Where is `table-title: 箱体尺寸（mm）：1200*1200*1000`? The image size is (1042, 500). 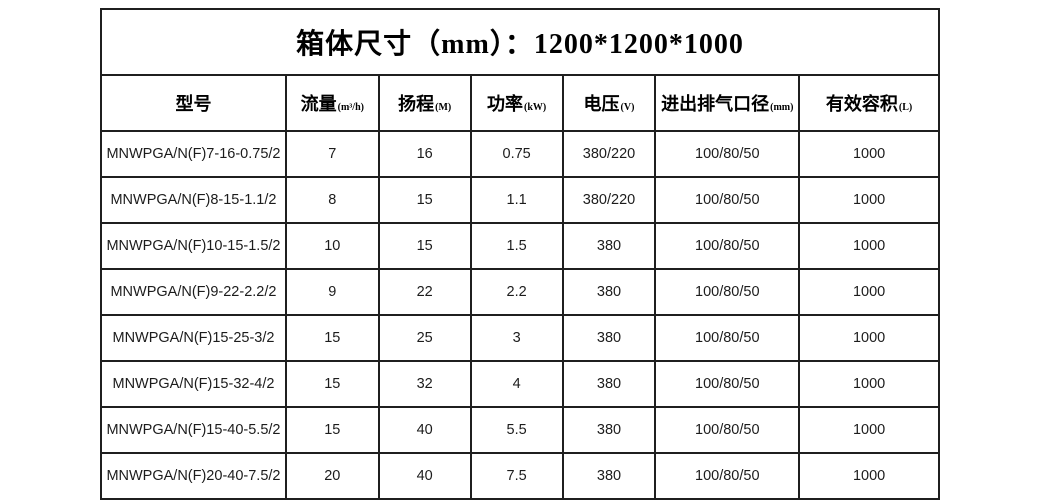 table-title: 箱体尺寸（mm）：1200*1200*1000 is located at coordinates (520, 44).